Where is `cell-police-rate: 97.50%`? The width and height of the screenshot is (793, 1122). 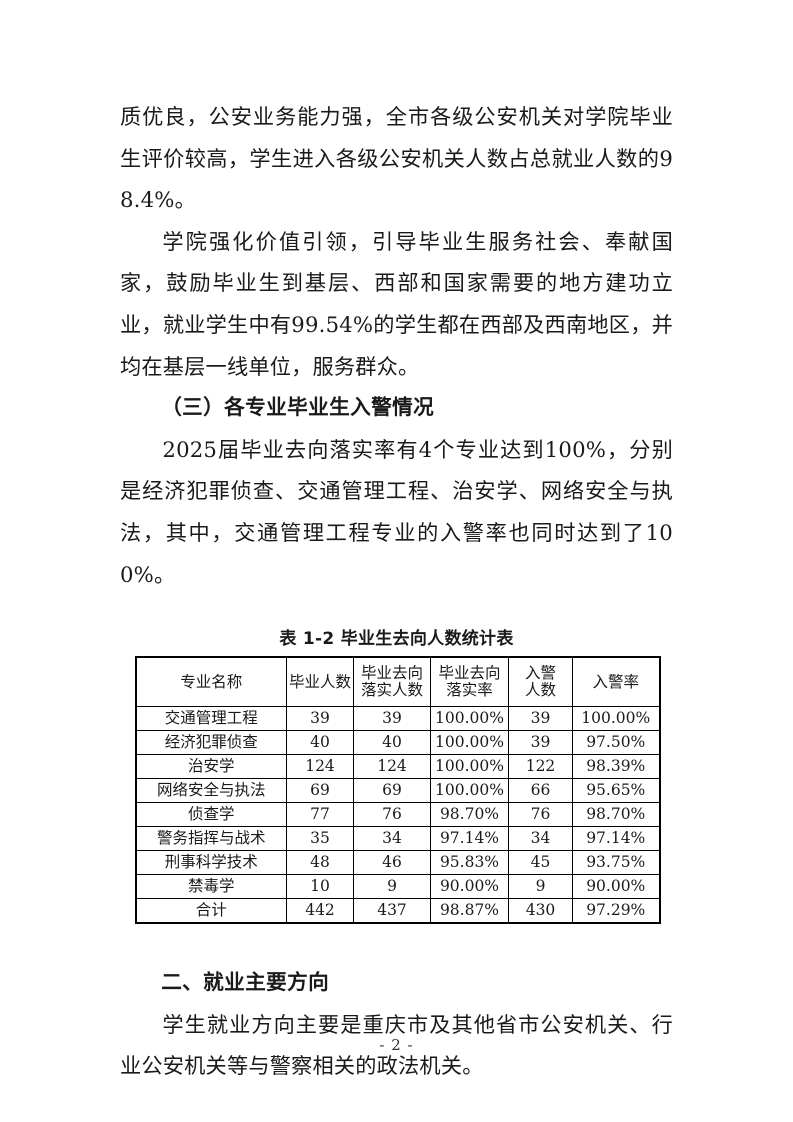 cell-police-rate: 97.50% is located at coordinates (616, 743).